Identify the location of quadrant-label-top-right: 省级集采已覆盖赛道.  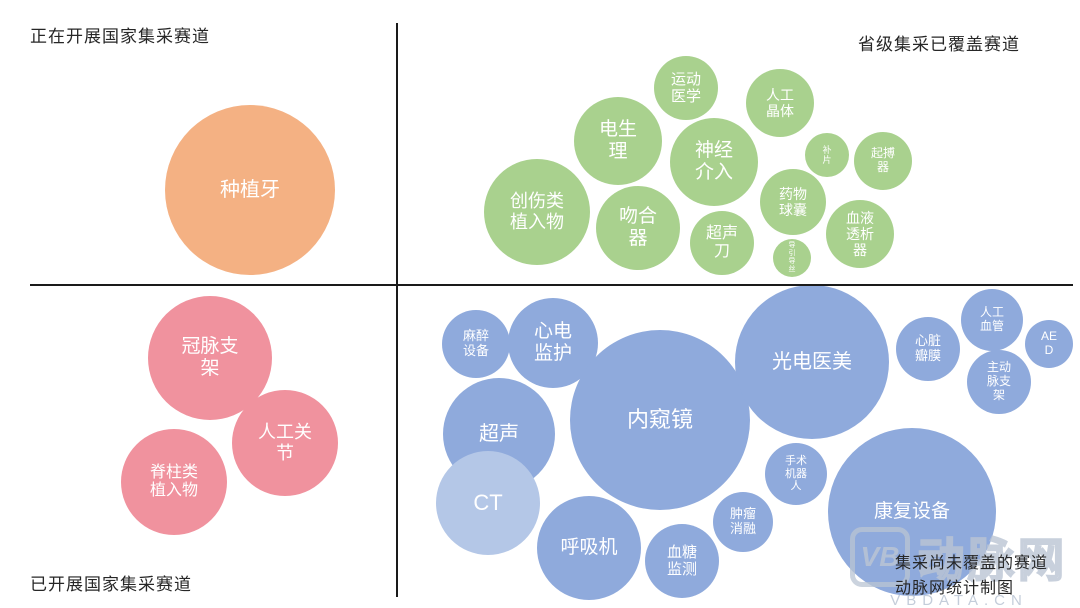
(939, 44).